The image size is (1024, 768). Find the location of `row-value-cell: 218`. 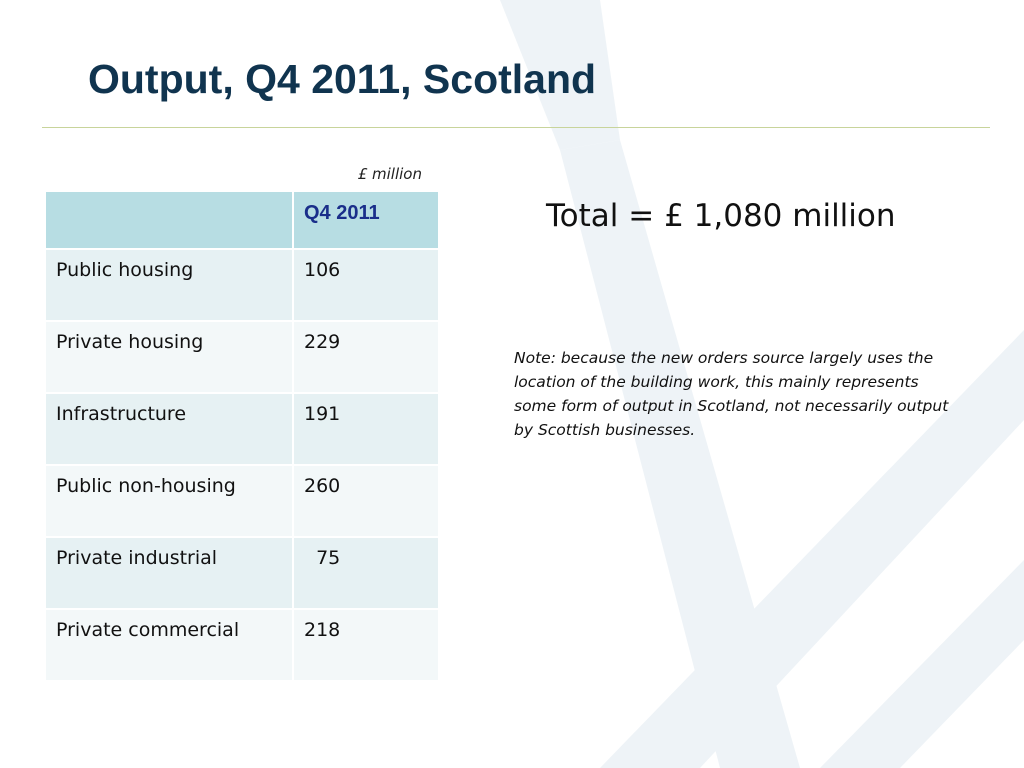

row-value-cell: 218 is located at coordinates (366, 645).